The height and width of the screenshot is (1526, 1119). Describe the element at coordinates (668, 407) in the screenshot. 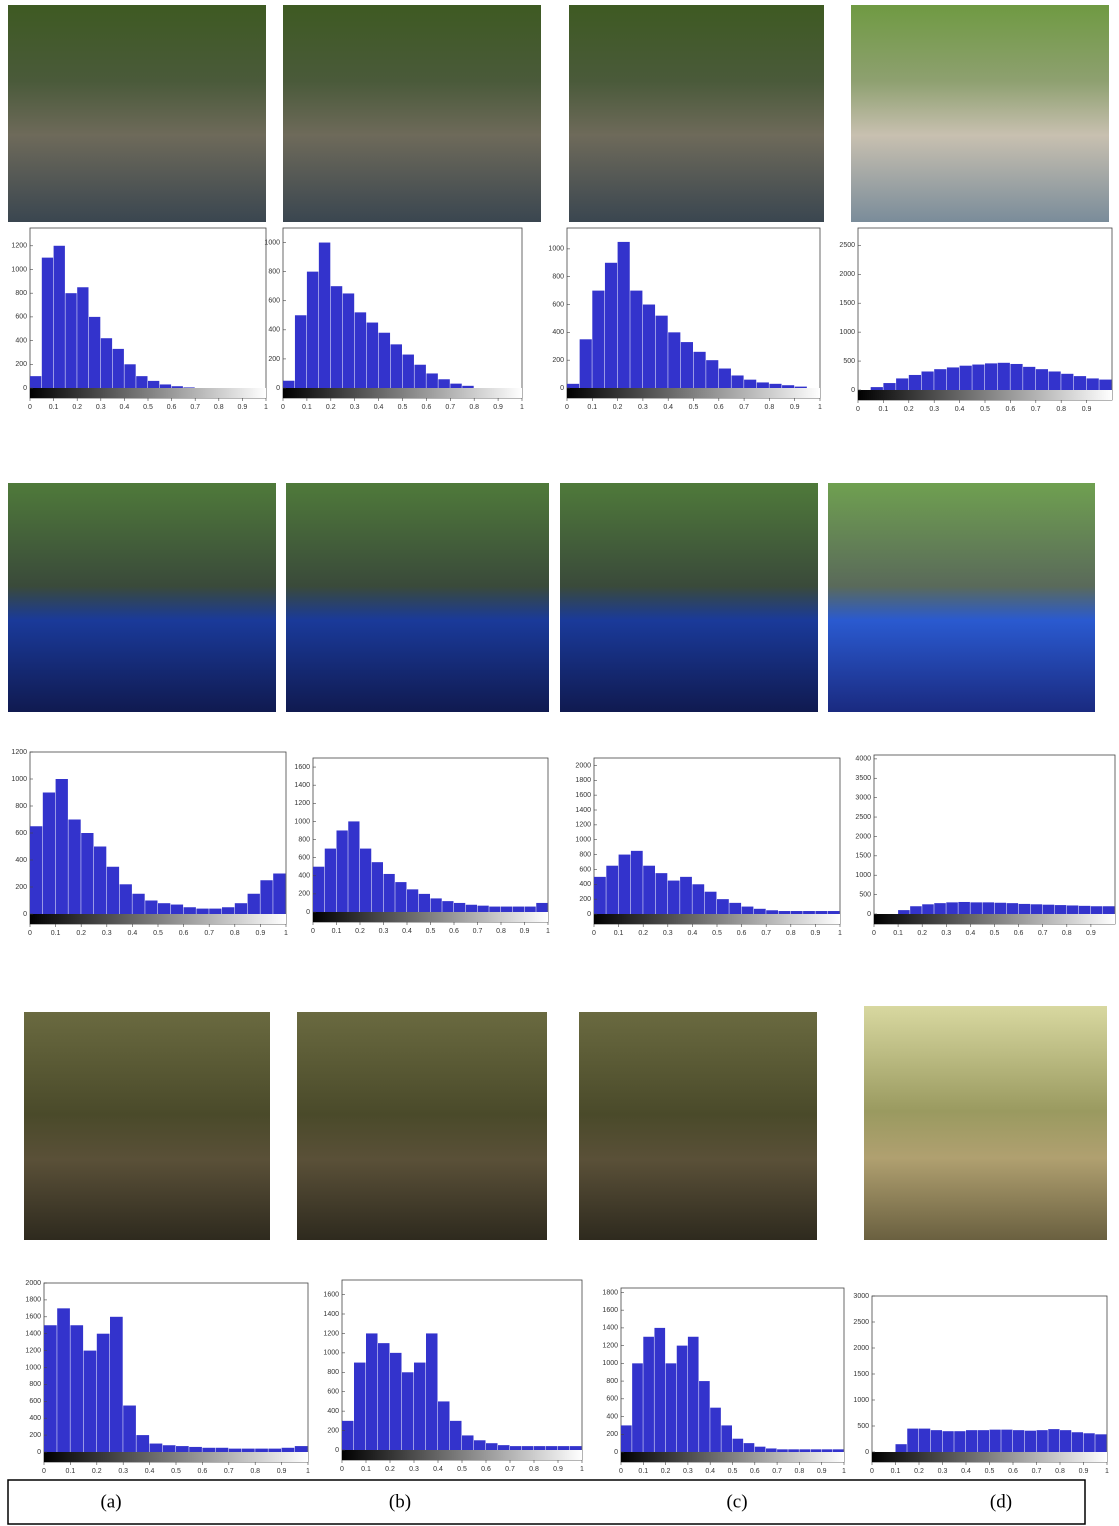

I see `x-tick-label: 0.4` at that location.